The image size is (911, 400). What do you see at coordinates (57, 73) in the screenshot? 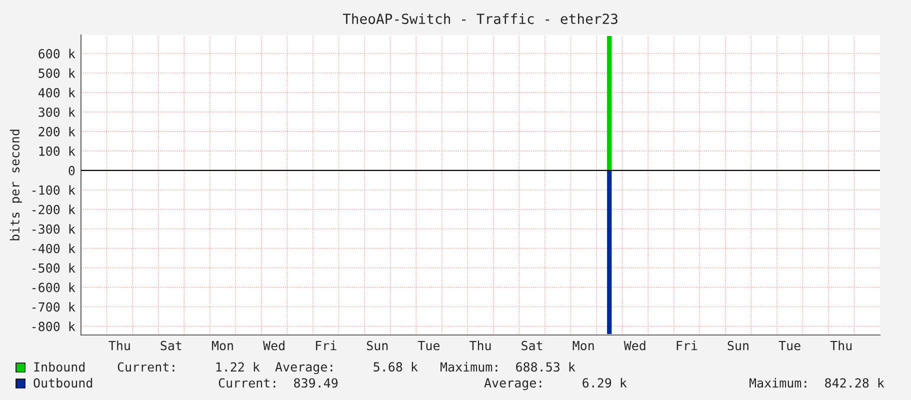
I see `y-tick-label: 500 k` at bounding box center [57, 73].